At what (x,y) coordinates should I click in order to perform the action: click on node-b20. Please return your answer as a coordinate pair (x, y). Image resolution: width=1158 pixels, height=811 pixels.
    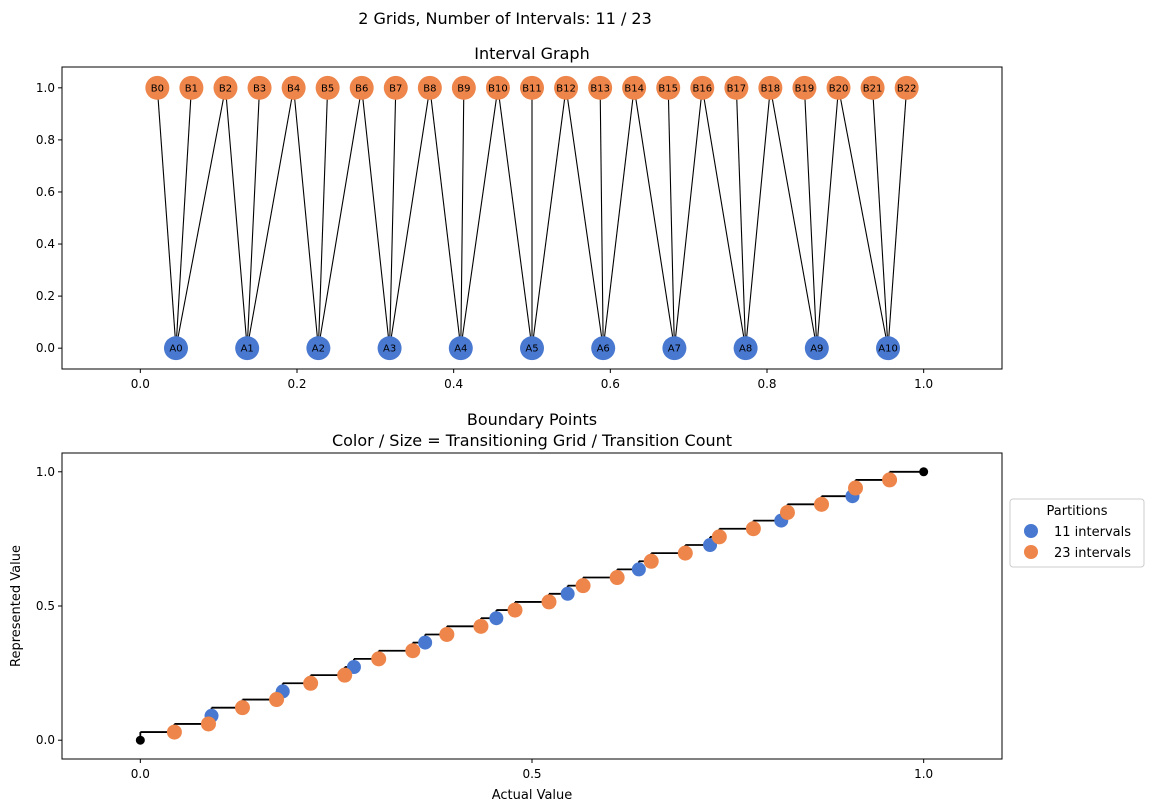
    Looking at the image, I should click on (838, 87).